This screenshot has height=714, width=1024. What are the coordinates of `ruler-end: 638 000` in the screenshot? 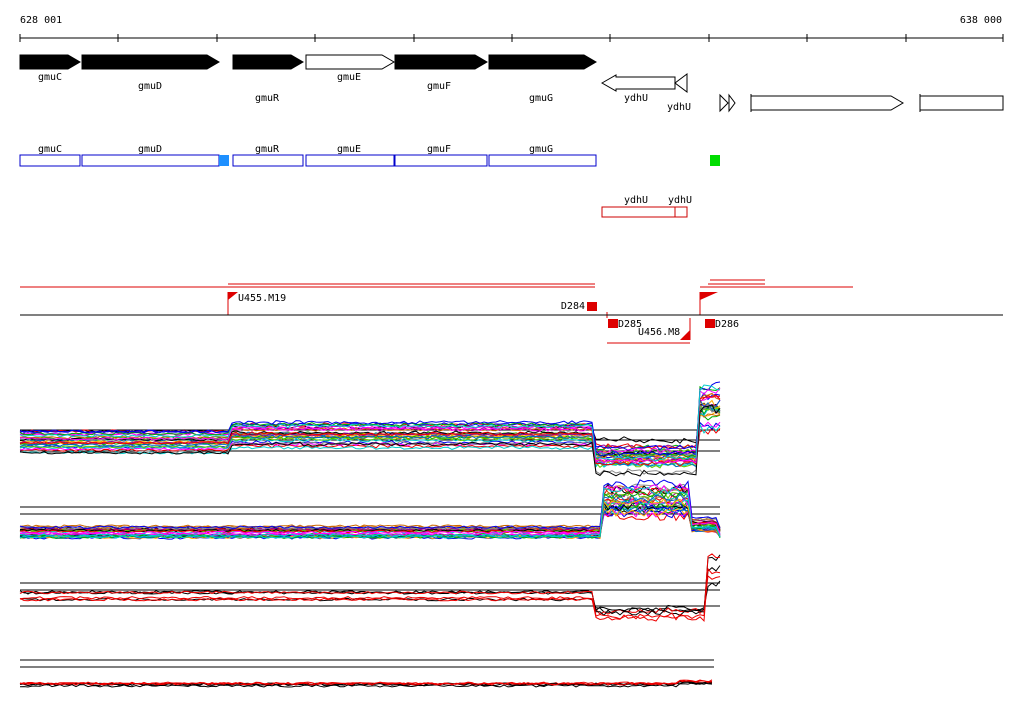 It's located at (981, 20).